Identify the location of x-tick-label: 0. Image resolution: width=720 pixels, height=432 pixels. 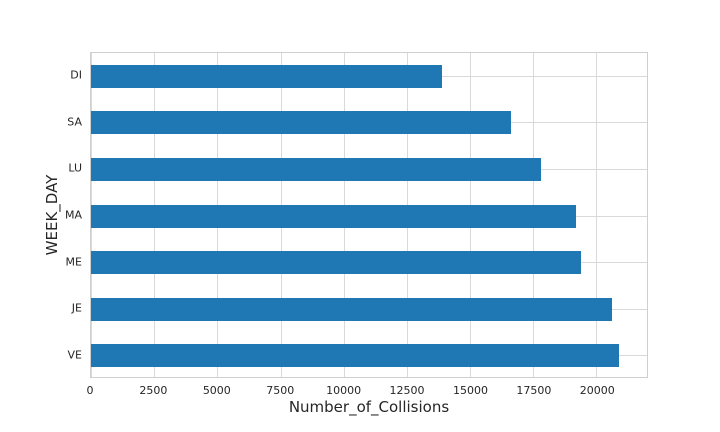
(90, 390).